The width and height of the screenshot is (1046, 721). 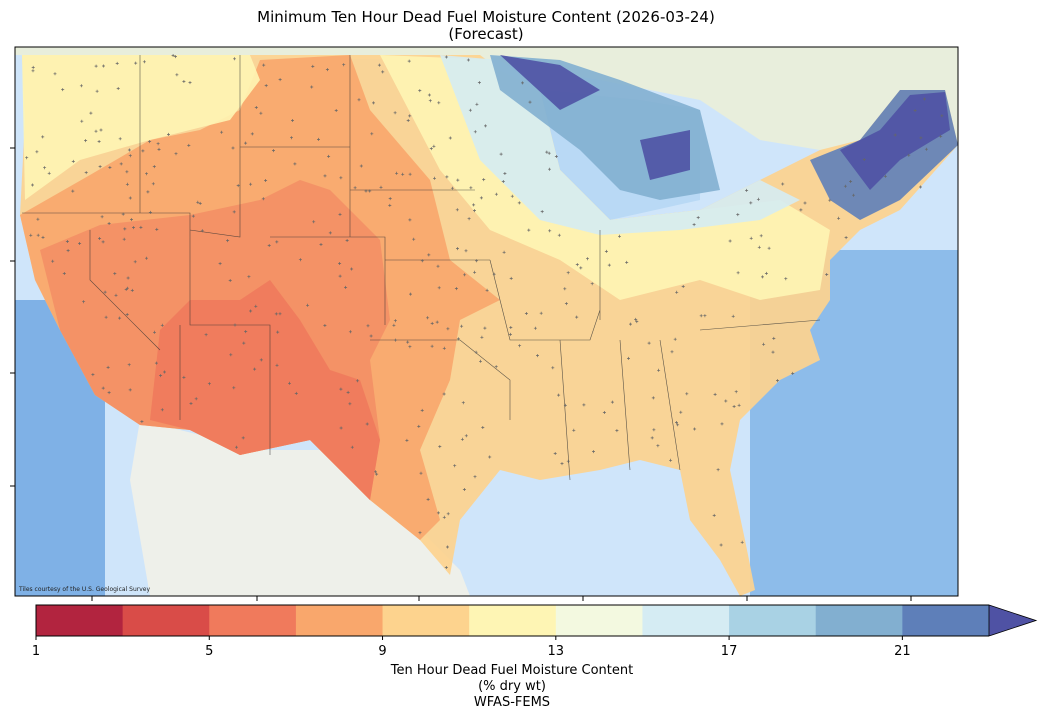 I want to click on colorbar-tick-label: 21, so click(x=902, y=651).